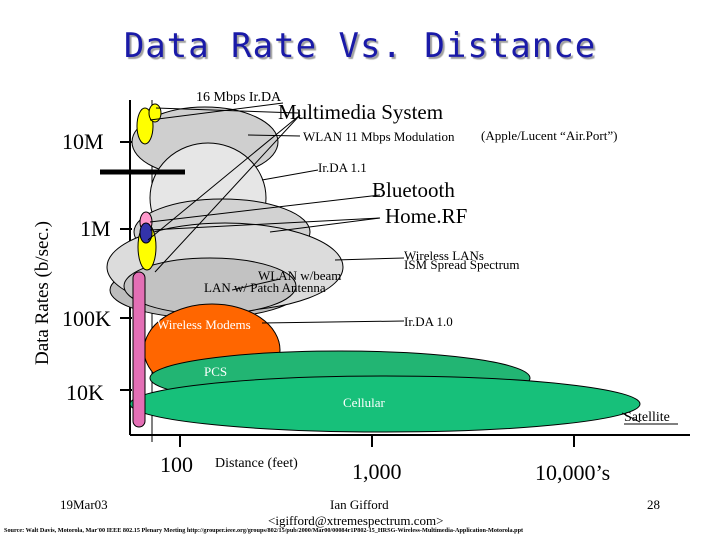 The height and width of the screenshot is (540, 720). Describe the element at coordinates (239, 97) in the screenshot. I see `label-irda16: 16 Mbps Ir.DA` at that location.